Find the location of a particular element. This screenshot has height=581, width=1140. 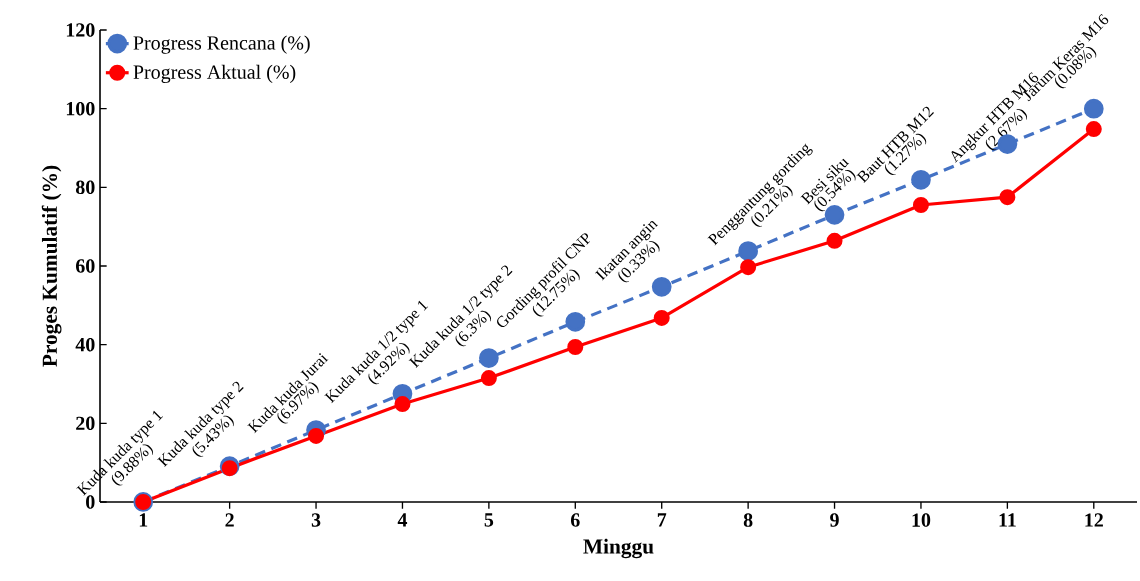

x-tick-label: 4 is located at coordinates (402, 520).